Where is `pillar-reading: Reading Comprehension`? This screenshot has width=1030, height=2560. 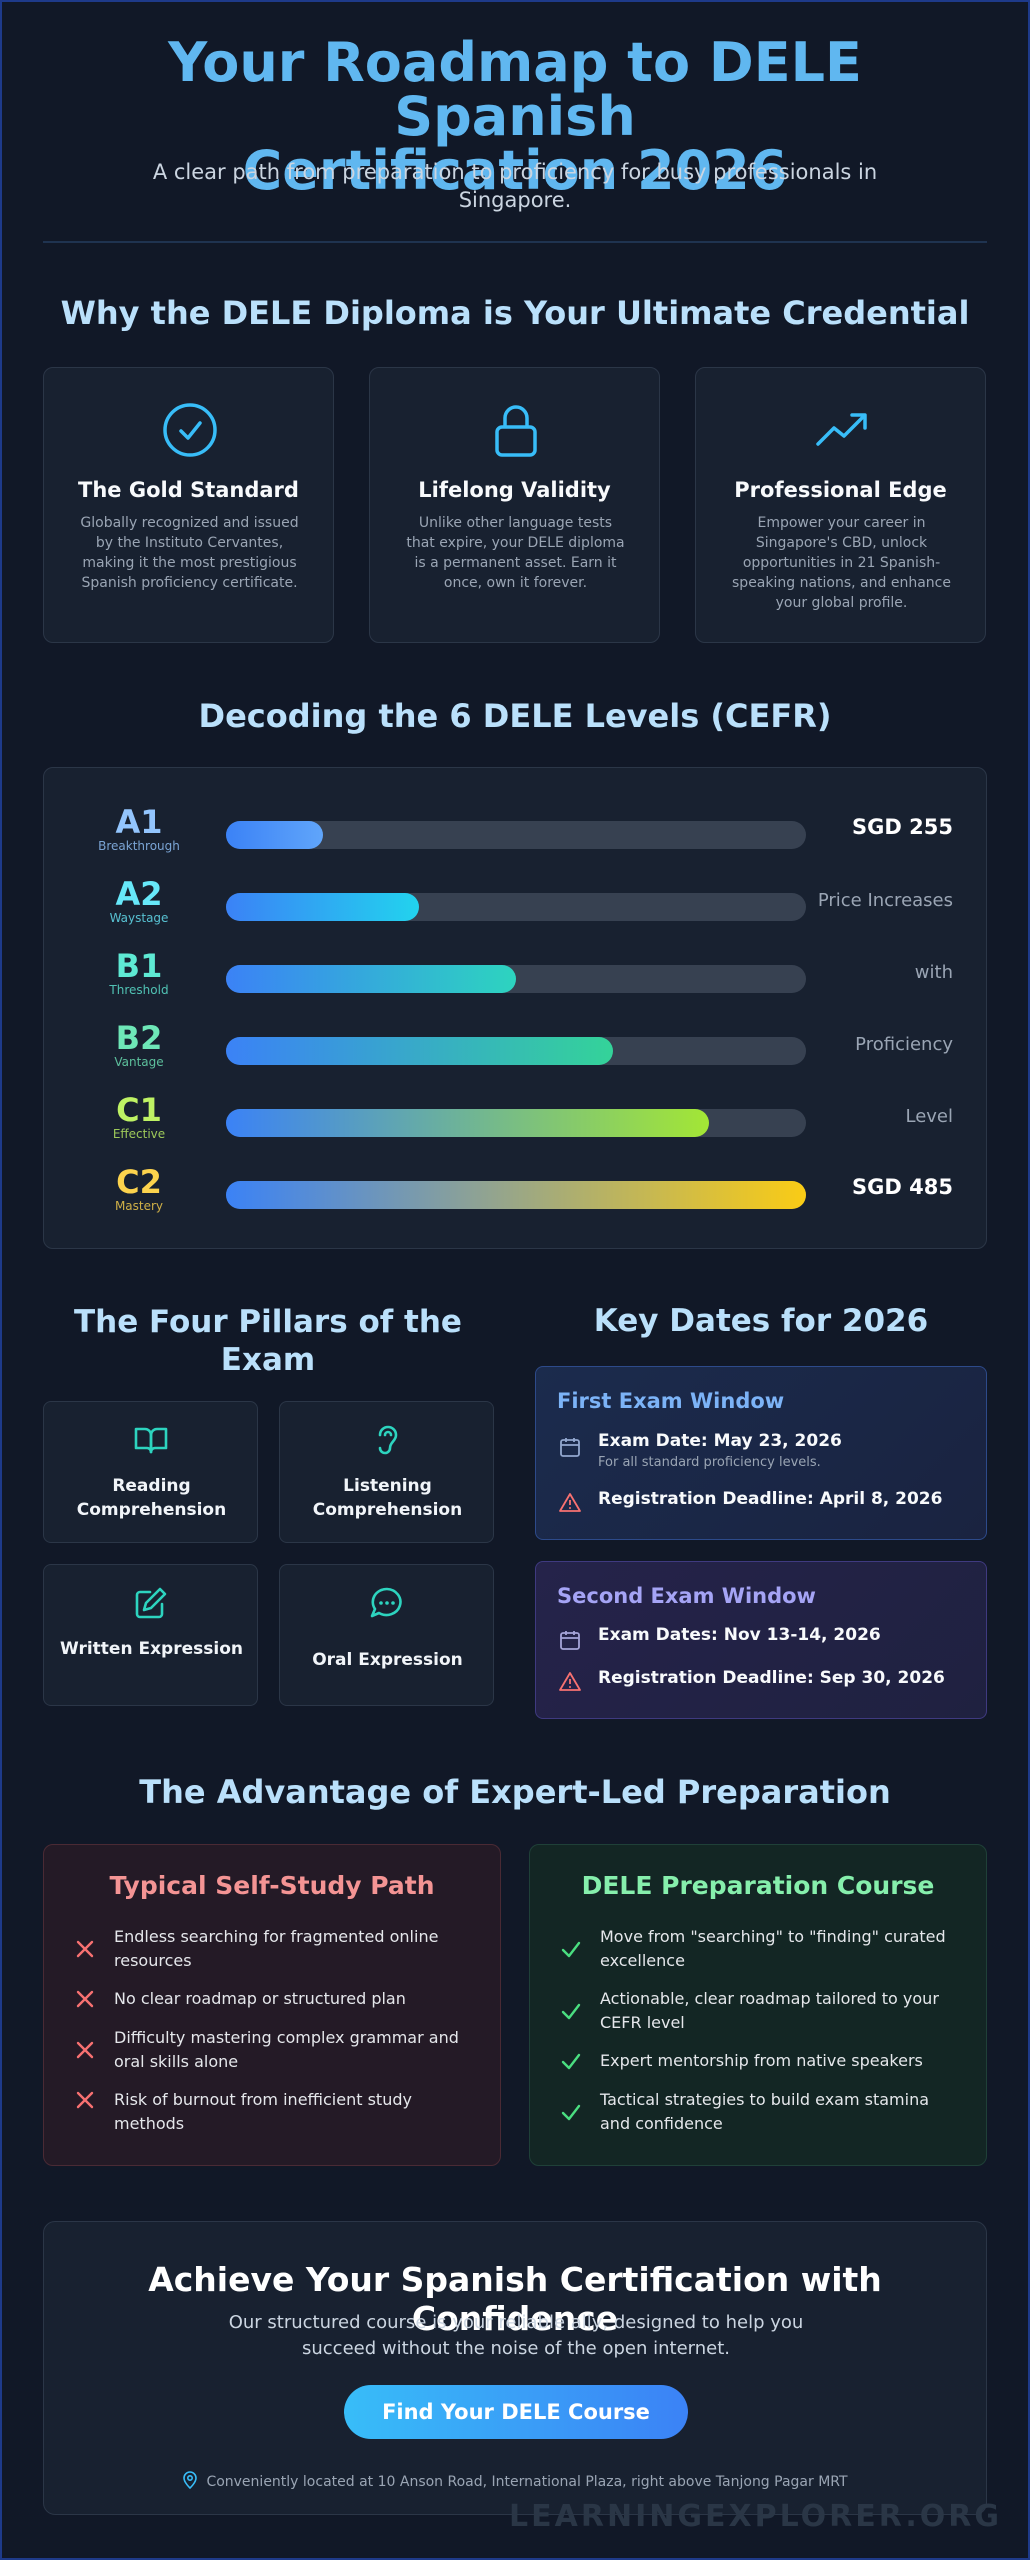 pillar-reading: Reading Comprehension is located at coordinates (150, 1472).